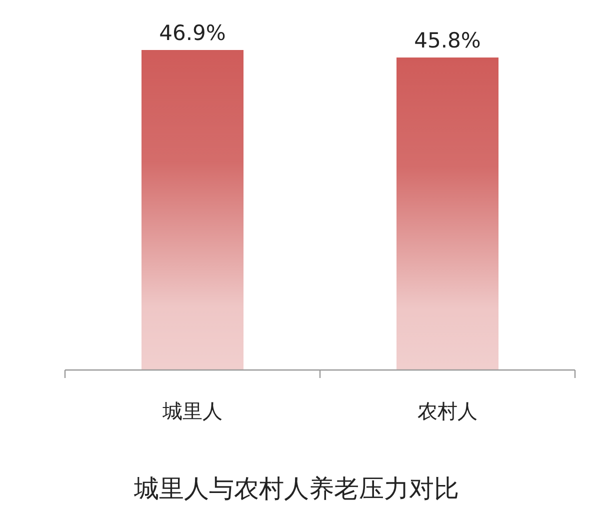 The image size is (593, 515). I want to click on data-label: 46.9%, so click(192, 33).